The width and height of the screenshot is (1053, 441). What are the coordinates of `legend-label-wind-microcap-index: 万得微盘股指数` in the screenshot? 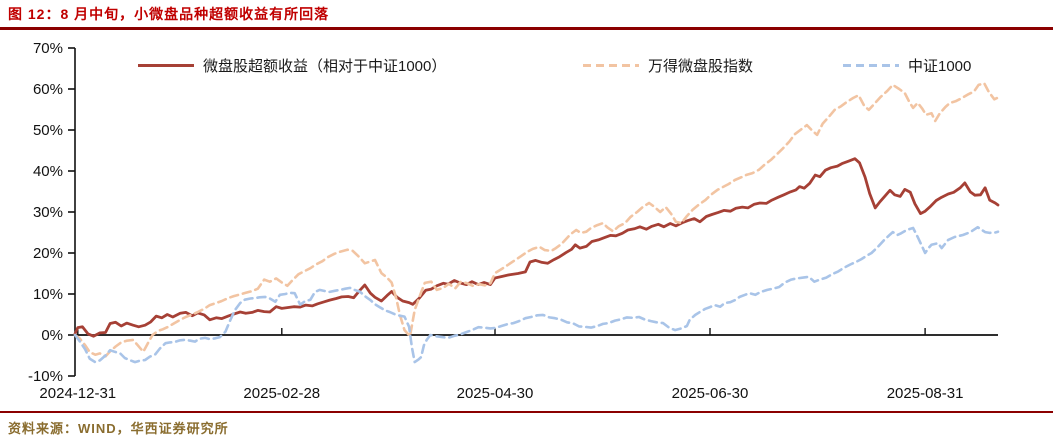 It's located at (701, 66).